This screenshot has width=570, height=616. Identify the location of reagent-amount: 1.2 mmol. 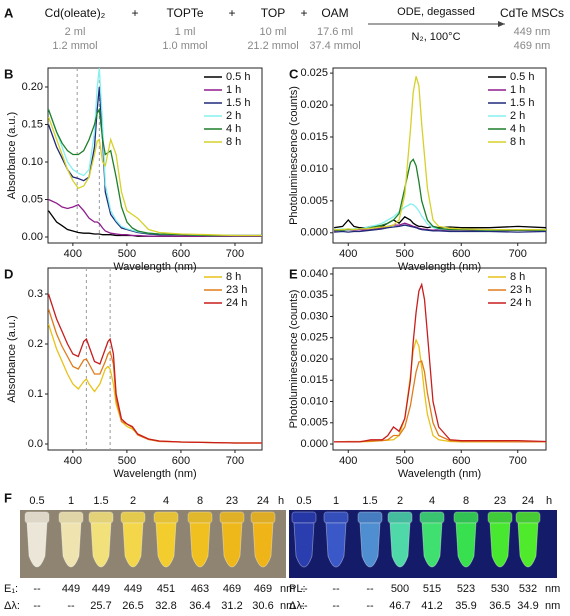
(74, 46).